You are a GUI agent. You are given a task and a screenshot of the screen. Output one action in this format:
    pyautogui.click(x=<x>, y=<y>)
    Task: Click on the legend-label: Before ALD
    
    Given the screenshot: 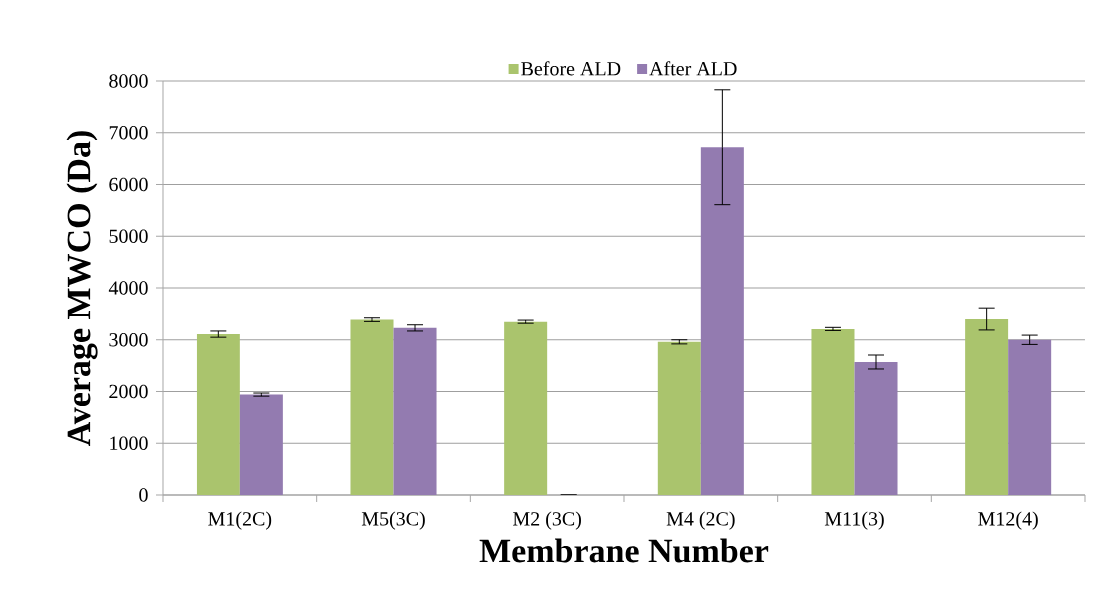 What is the action you would take?
    pyautogui.click(x=571, y=68)
    